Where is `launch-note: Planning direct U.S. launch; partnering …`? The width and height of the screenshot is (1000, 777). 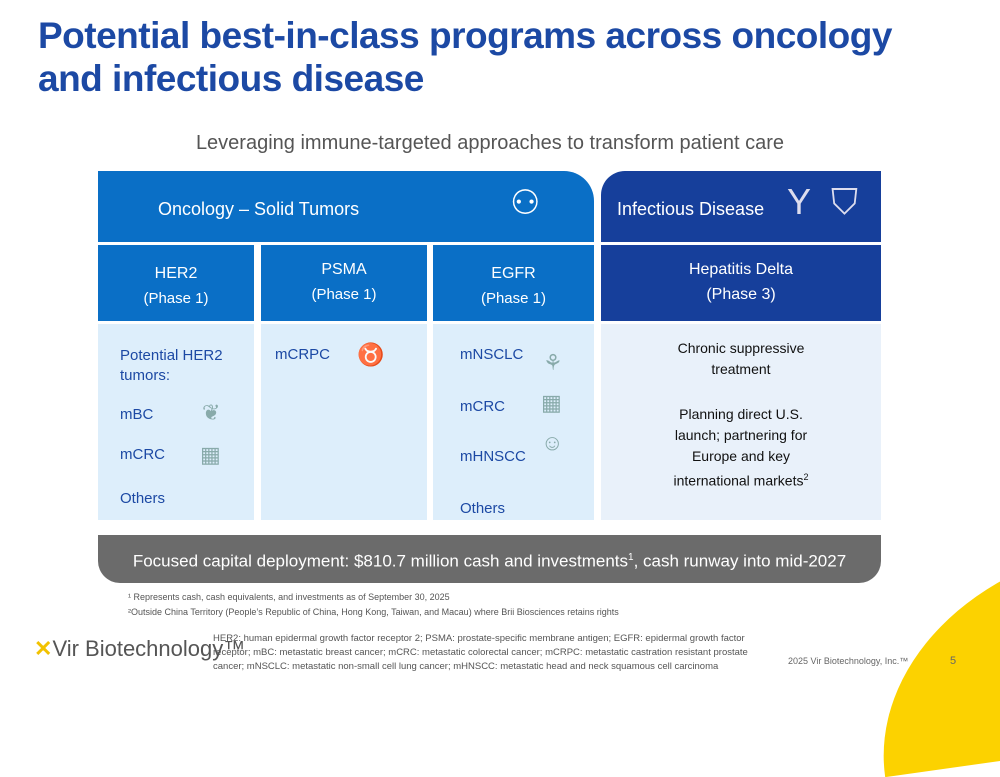
launch-note: Planning direct U.S. launch; partnering … is located at coordinates (741, 447).